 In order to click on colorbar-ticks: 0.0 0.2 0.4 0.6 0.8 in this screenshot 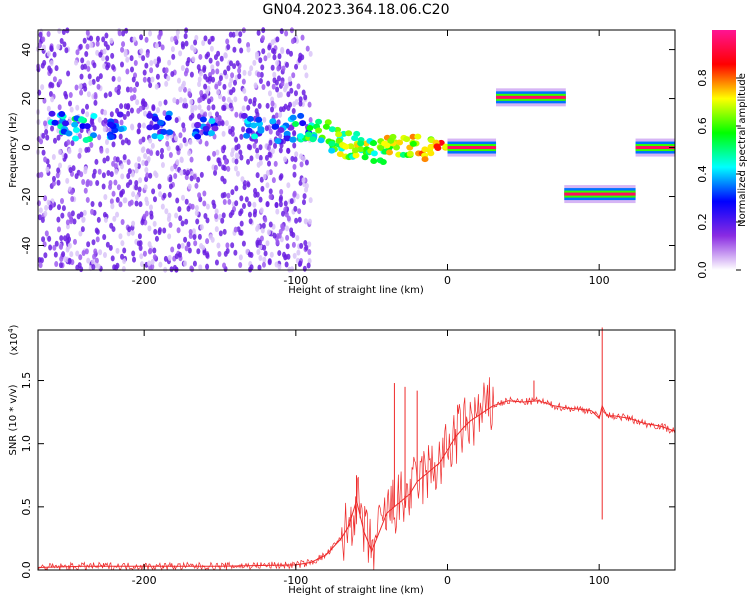, I will do `click(718, 174)`.